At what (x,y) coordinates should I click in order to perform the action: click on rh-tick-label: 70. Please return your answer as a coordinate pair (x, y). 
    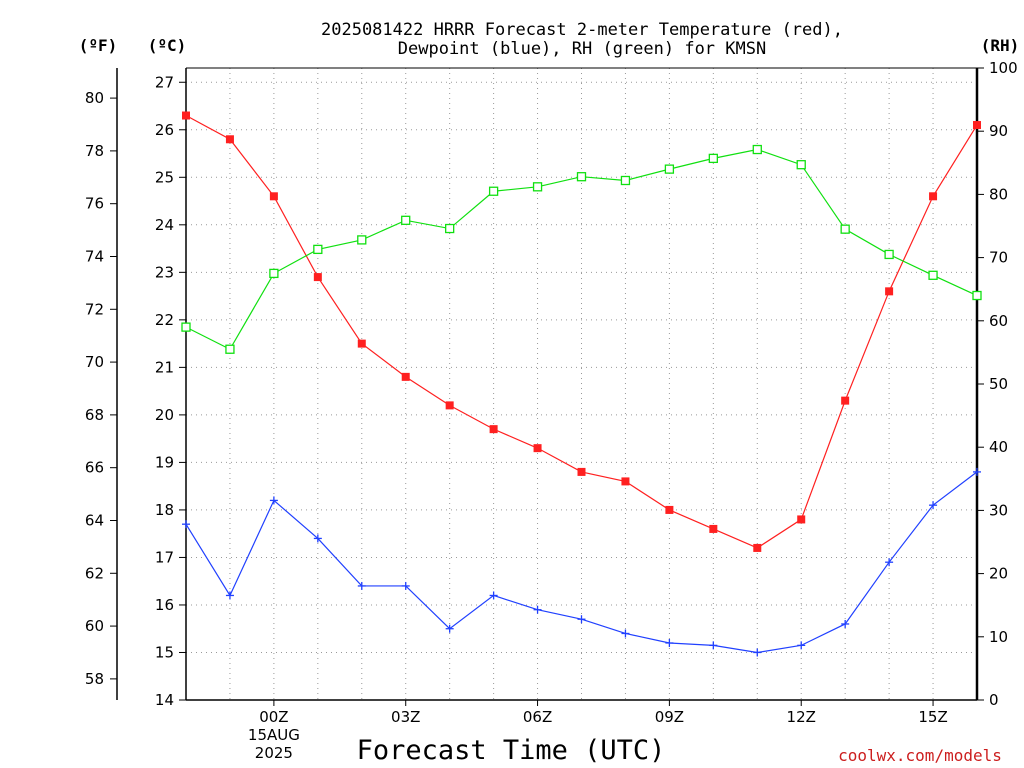
    Looking at the image, I should click on (998, 258).